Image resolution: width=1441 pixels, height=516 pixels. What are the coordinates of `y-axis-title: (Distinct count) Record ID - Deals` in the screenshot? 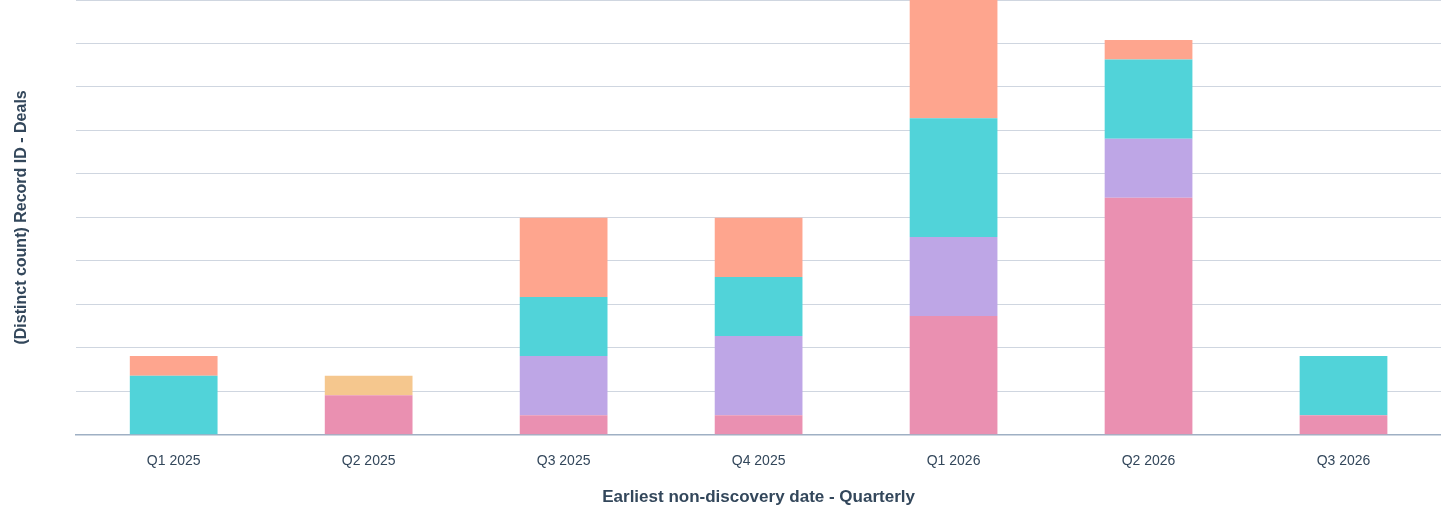 It's located at (21, 217).